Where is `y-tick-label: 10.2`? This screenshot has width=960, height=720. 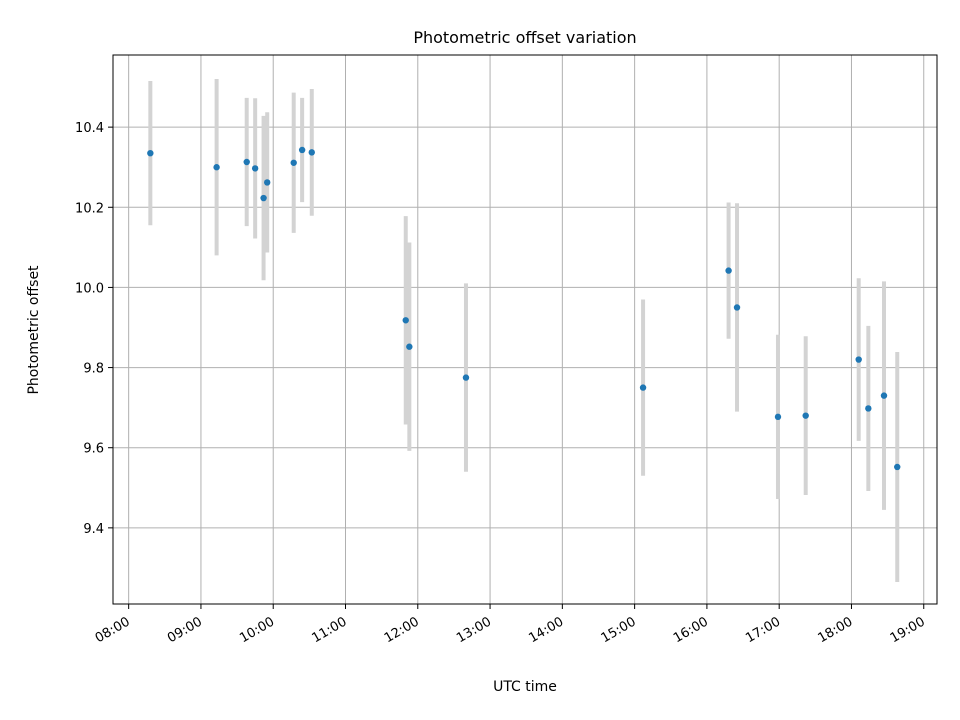 y-tick-label: 10.2 is located at coordinates (89, 208).